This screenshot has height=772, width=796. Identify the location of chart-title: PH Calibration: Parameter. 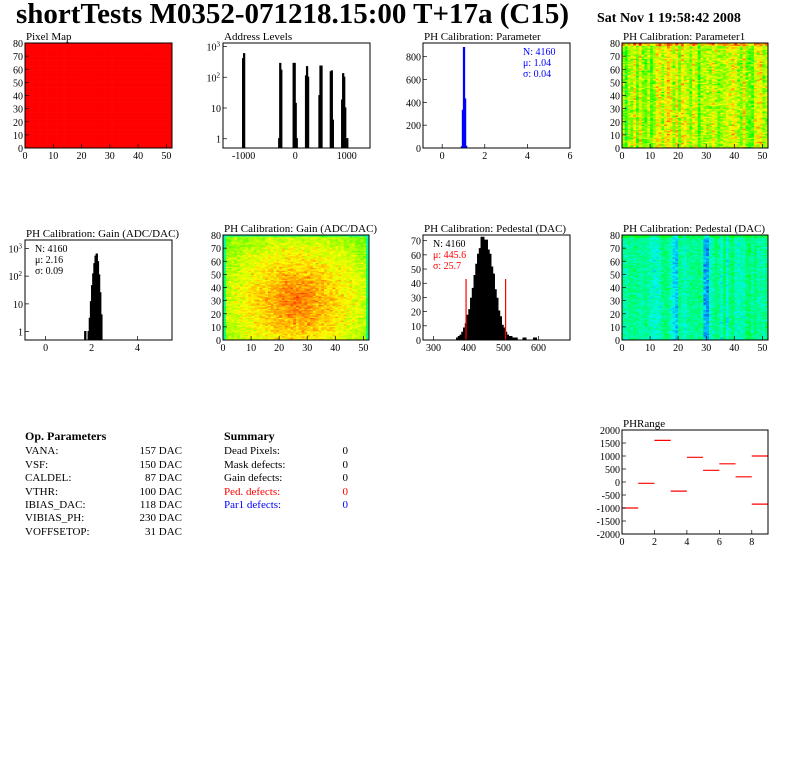
(482, 37).